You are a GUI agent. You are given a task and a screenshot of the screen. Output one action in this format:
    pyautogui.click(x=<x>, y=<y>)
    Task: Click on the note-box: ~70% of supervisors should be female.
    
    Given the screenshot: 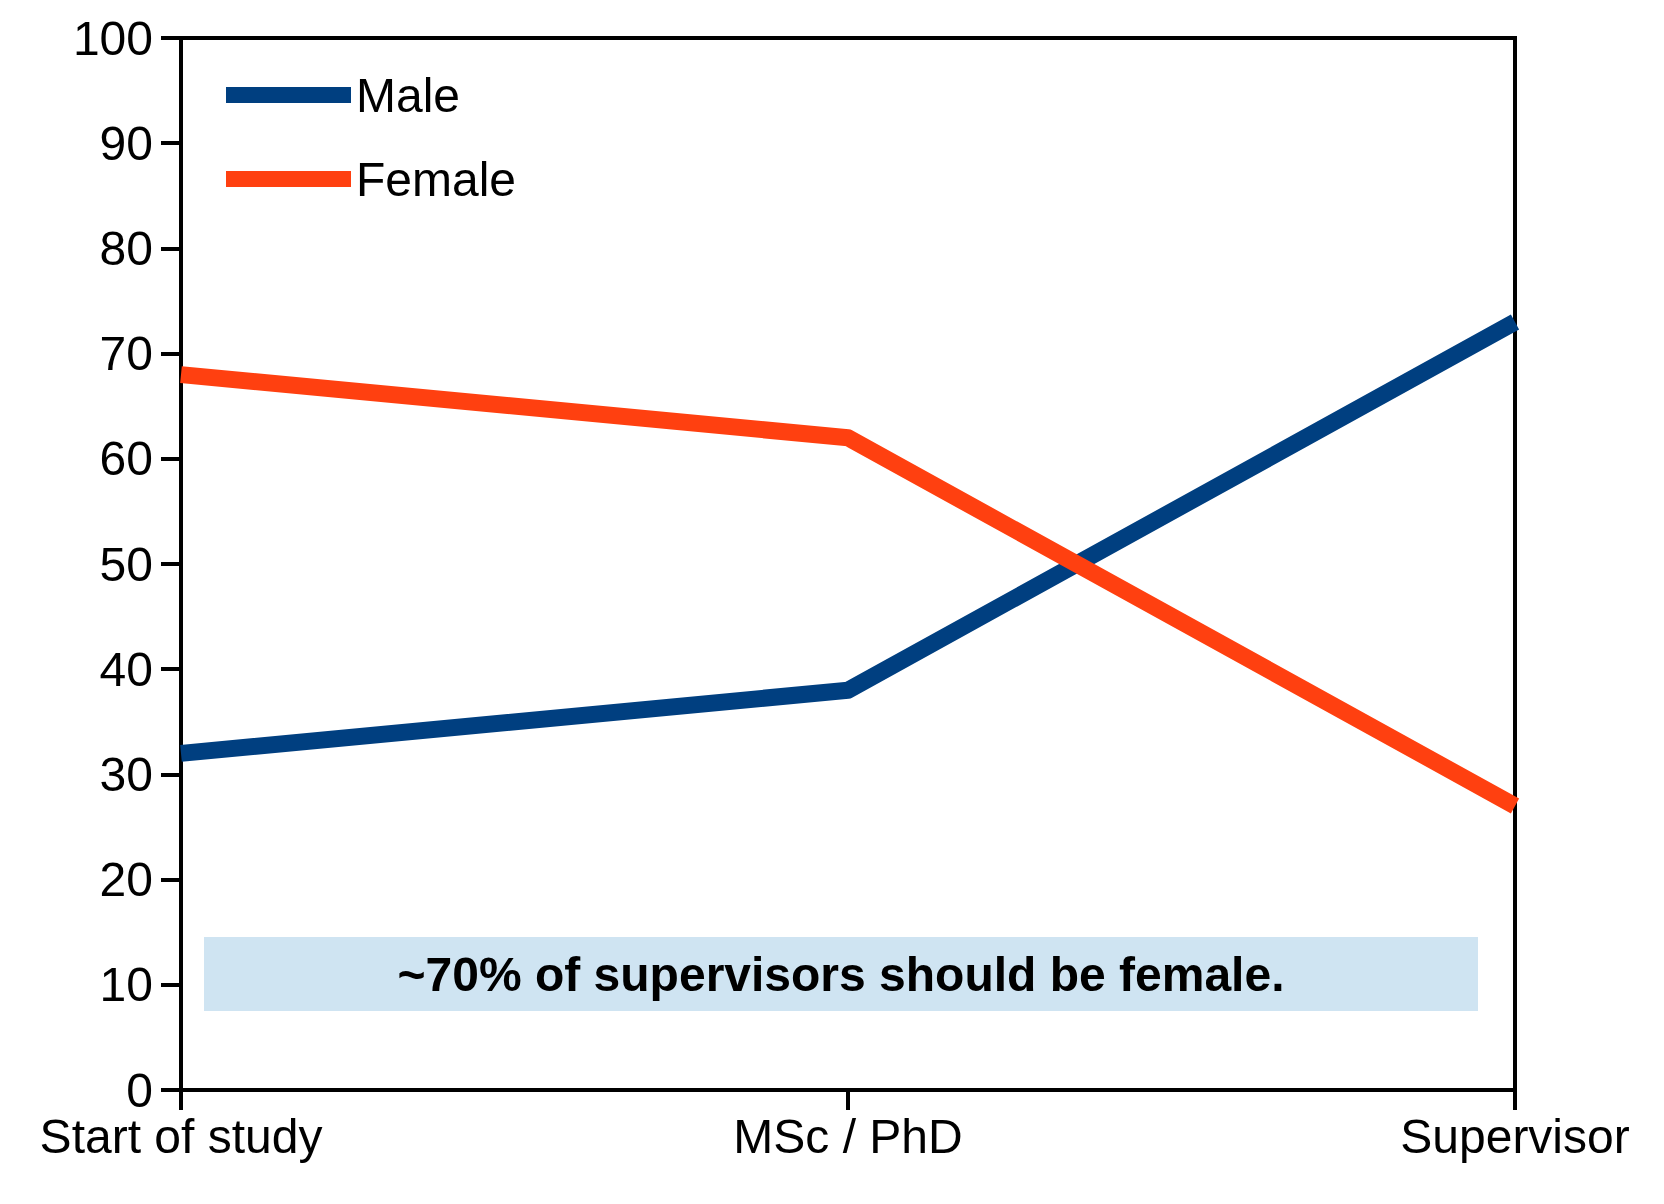 What is the action you would take?
    pyautogui.click(x=841, y=974)
    